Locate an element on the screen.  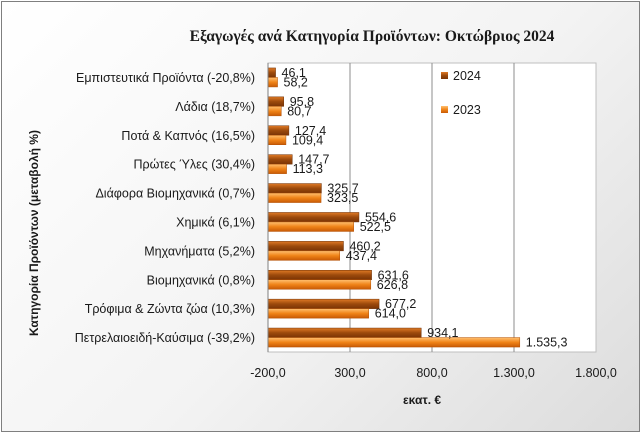
data-label-2024: 127,4 is located at coordinates (310, 131).